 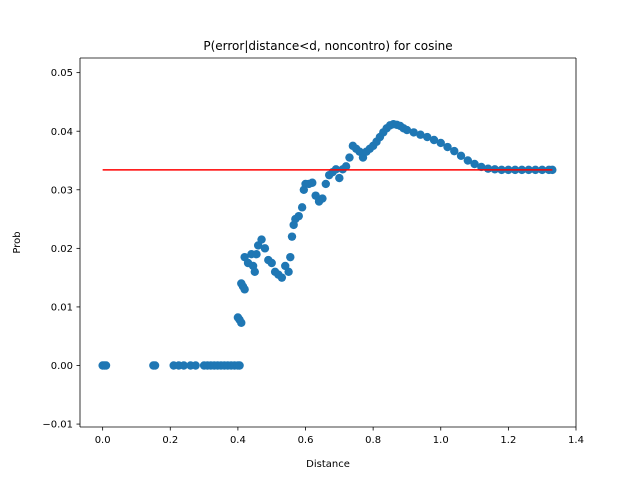 I want to click on x-tick-label: 1.0, so click(x=441, y=440).